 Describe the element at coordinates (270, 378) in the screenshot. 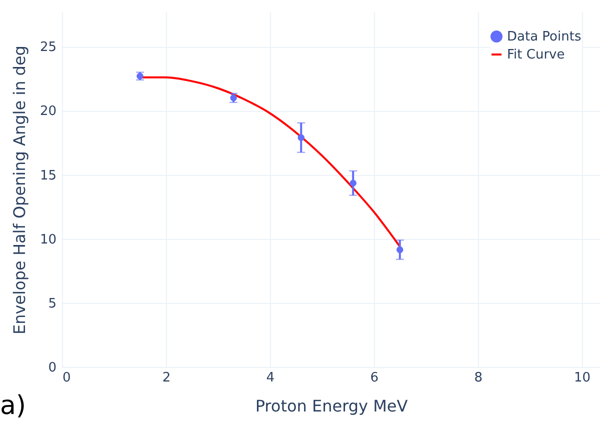

I see `x-tick-label: 4` at that location.